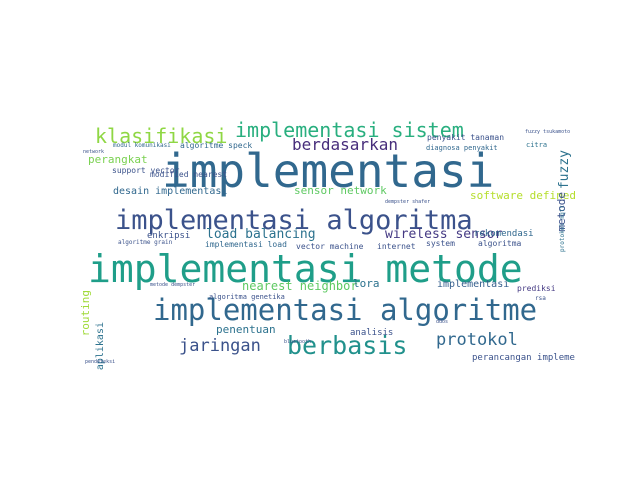  What do you see at coordinates (94, 152) in the screenshot?
I see `word-network: network` at bounding box center [94, 152].